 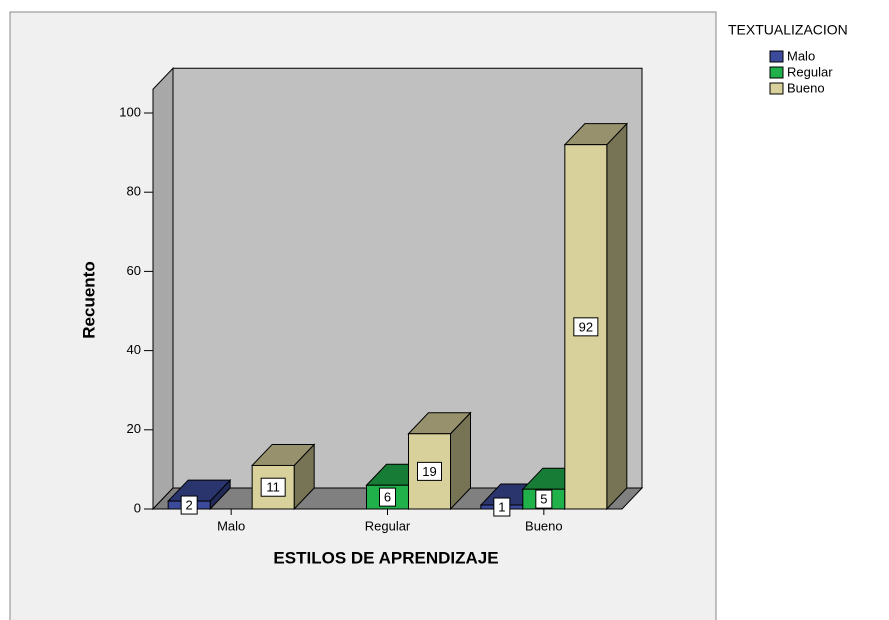 What do you see at coordinates (163, 288) in the screenshot?
I see `left-wall` at bounding box center [163, 288].